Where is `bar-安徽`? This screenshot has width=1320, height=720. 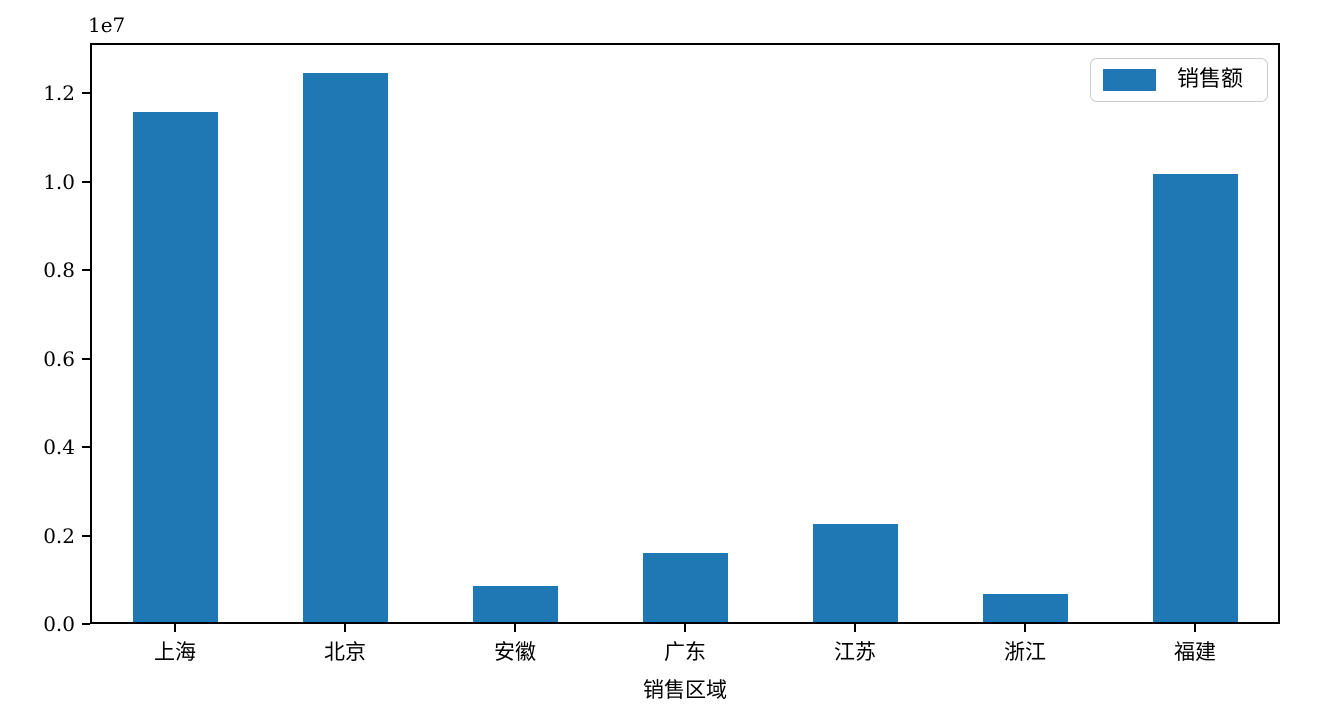
bar-安徽 is located at coordinates (515, 604).